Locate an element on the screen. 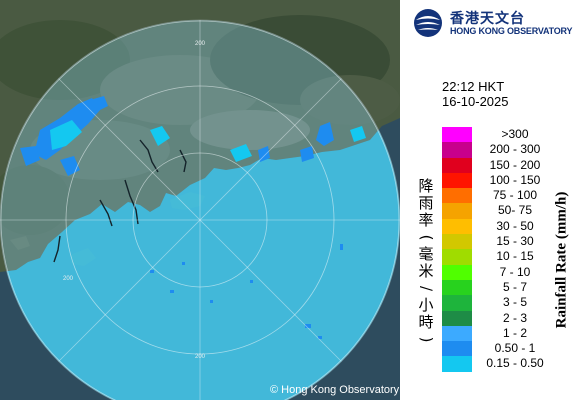 This screenshot has height=400, width=577. range-label-left: 200 is located at coordinates (68, 279).